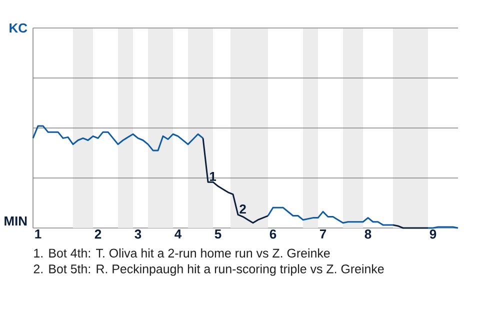 This screenshot has width=480, height=320. I want to click on text: MIN, so click(15, 221).